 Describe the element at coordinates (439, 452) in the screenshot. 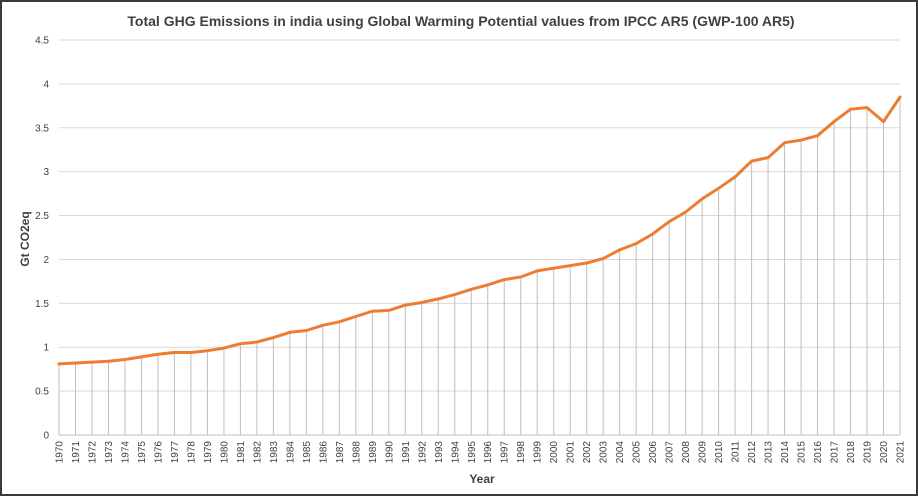

I see `x-tick-label: 1993` at that location.